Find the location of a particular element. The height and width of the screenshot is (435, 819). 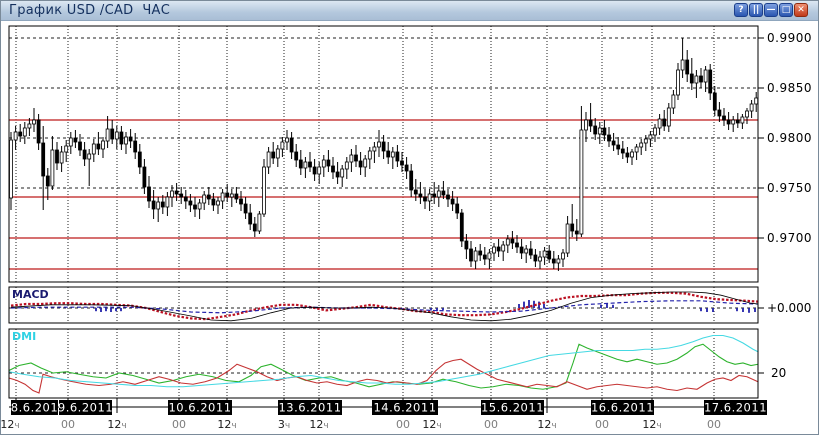

time-label: 3ч is located at coordinates (284, 424).